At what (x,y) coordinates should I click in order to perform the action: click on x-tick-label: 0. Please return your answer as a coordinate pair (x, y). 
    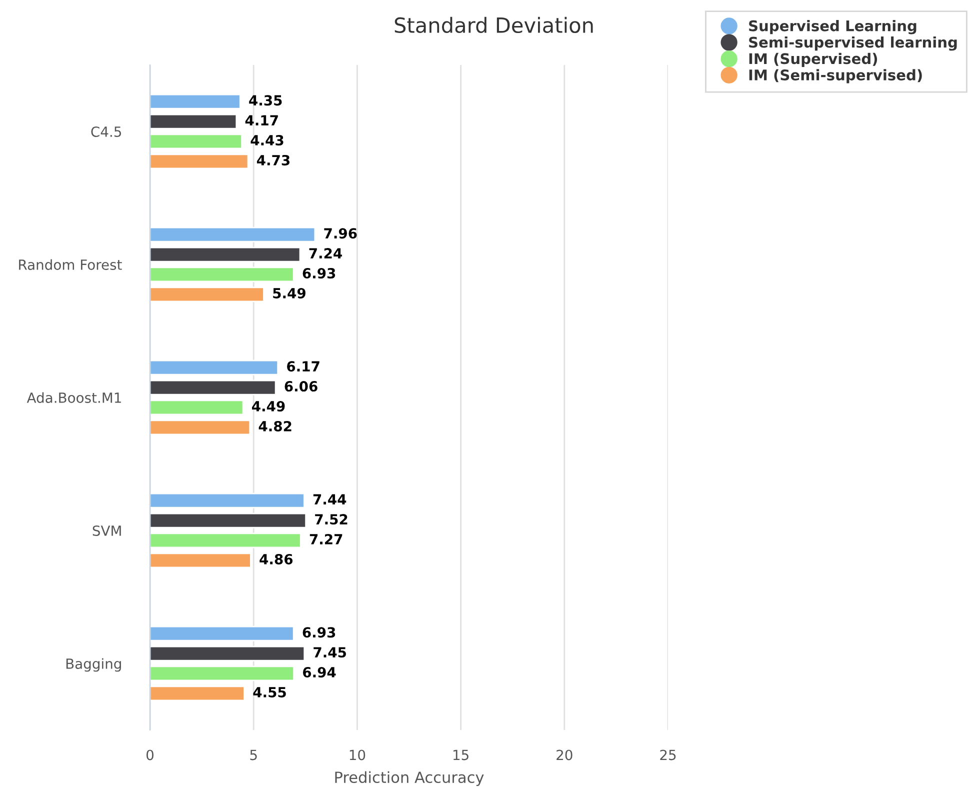
    Looking at the image, I should click on (150, 755).